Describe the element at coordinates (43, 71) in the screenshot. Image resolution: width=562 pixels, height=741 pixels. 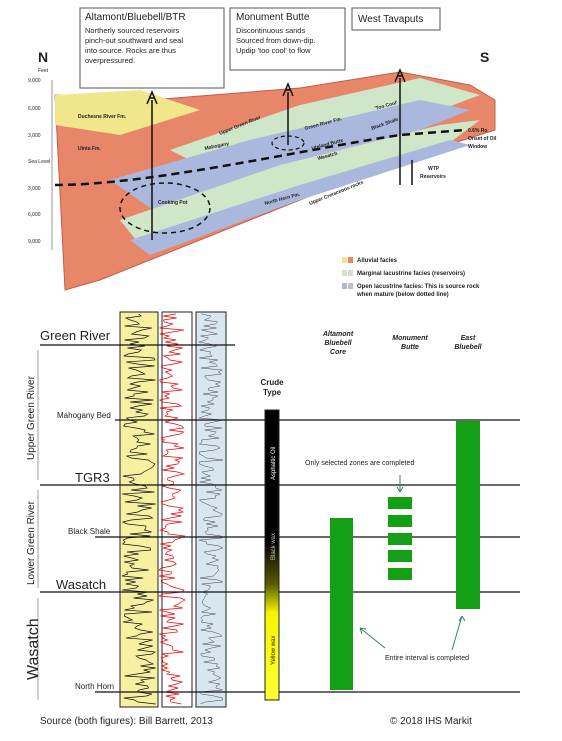
I see `feet: Feet` at that location.